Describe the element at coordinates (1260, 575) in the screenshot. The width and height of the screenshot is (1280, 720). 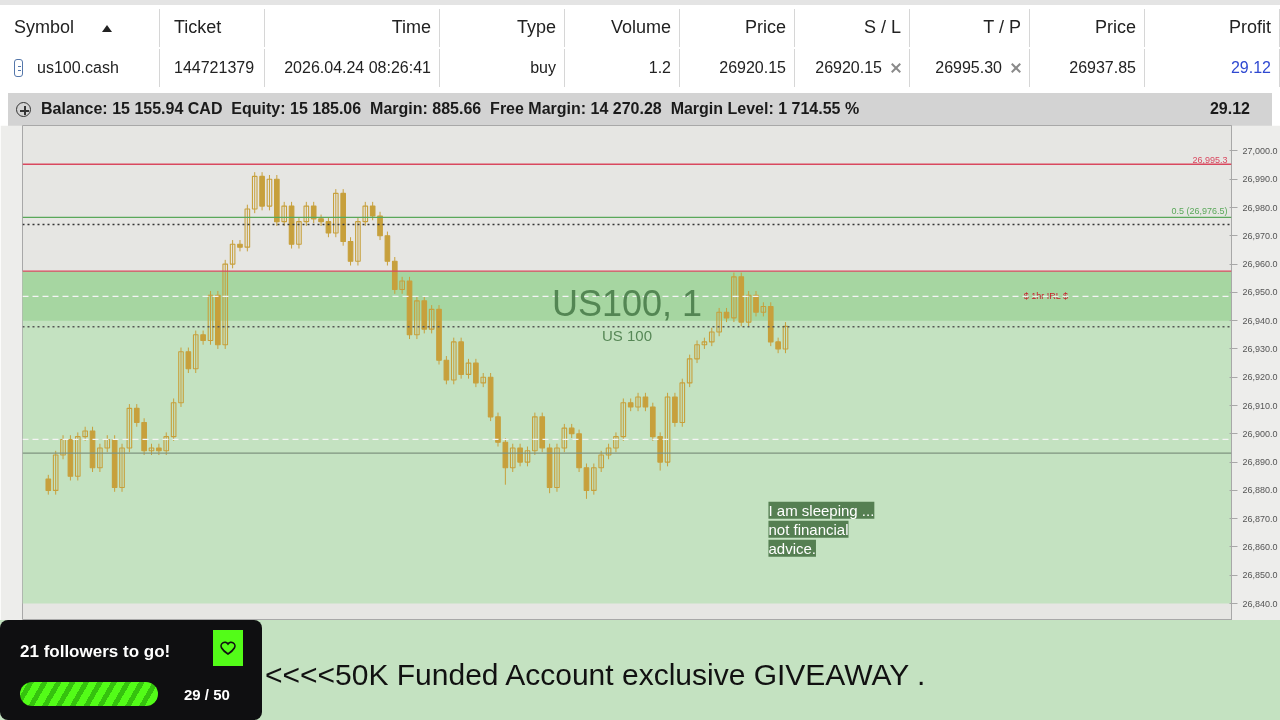
I see `y-tick-label: 26,850.0` at that location.